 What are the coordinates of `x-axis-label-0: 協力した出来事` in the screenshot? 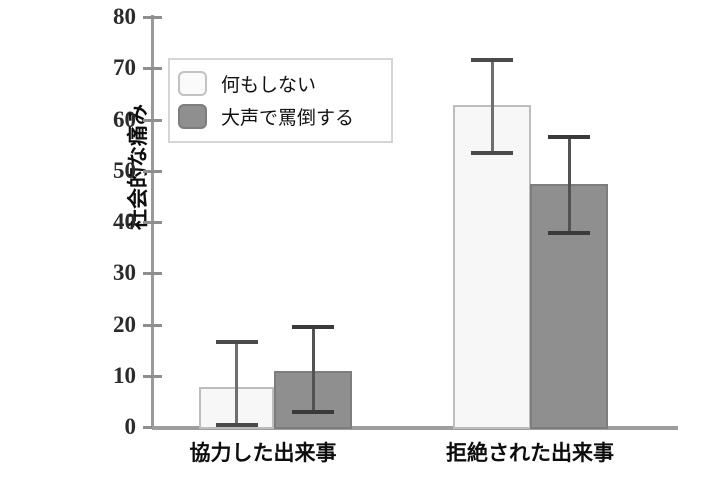 It's located at (263, 453).